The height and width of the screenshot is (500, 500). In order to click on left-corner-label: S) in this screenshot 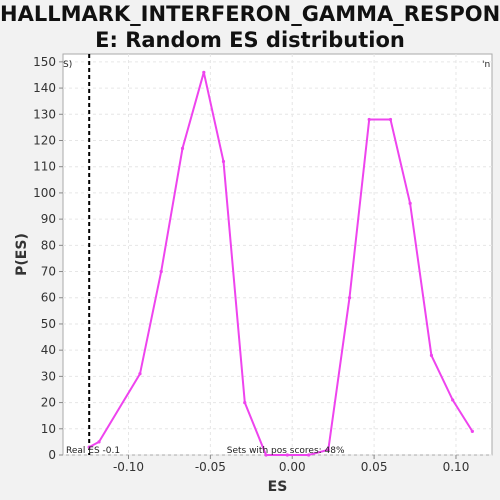, I will do `click(67, 65)`.